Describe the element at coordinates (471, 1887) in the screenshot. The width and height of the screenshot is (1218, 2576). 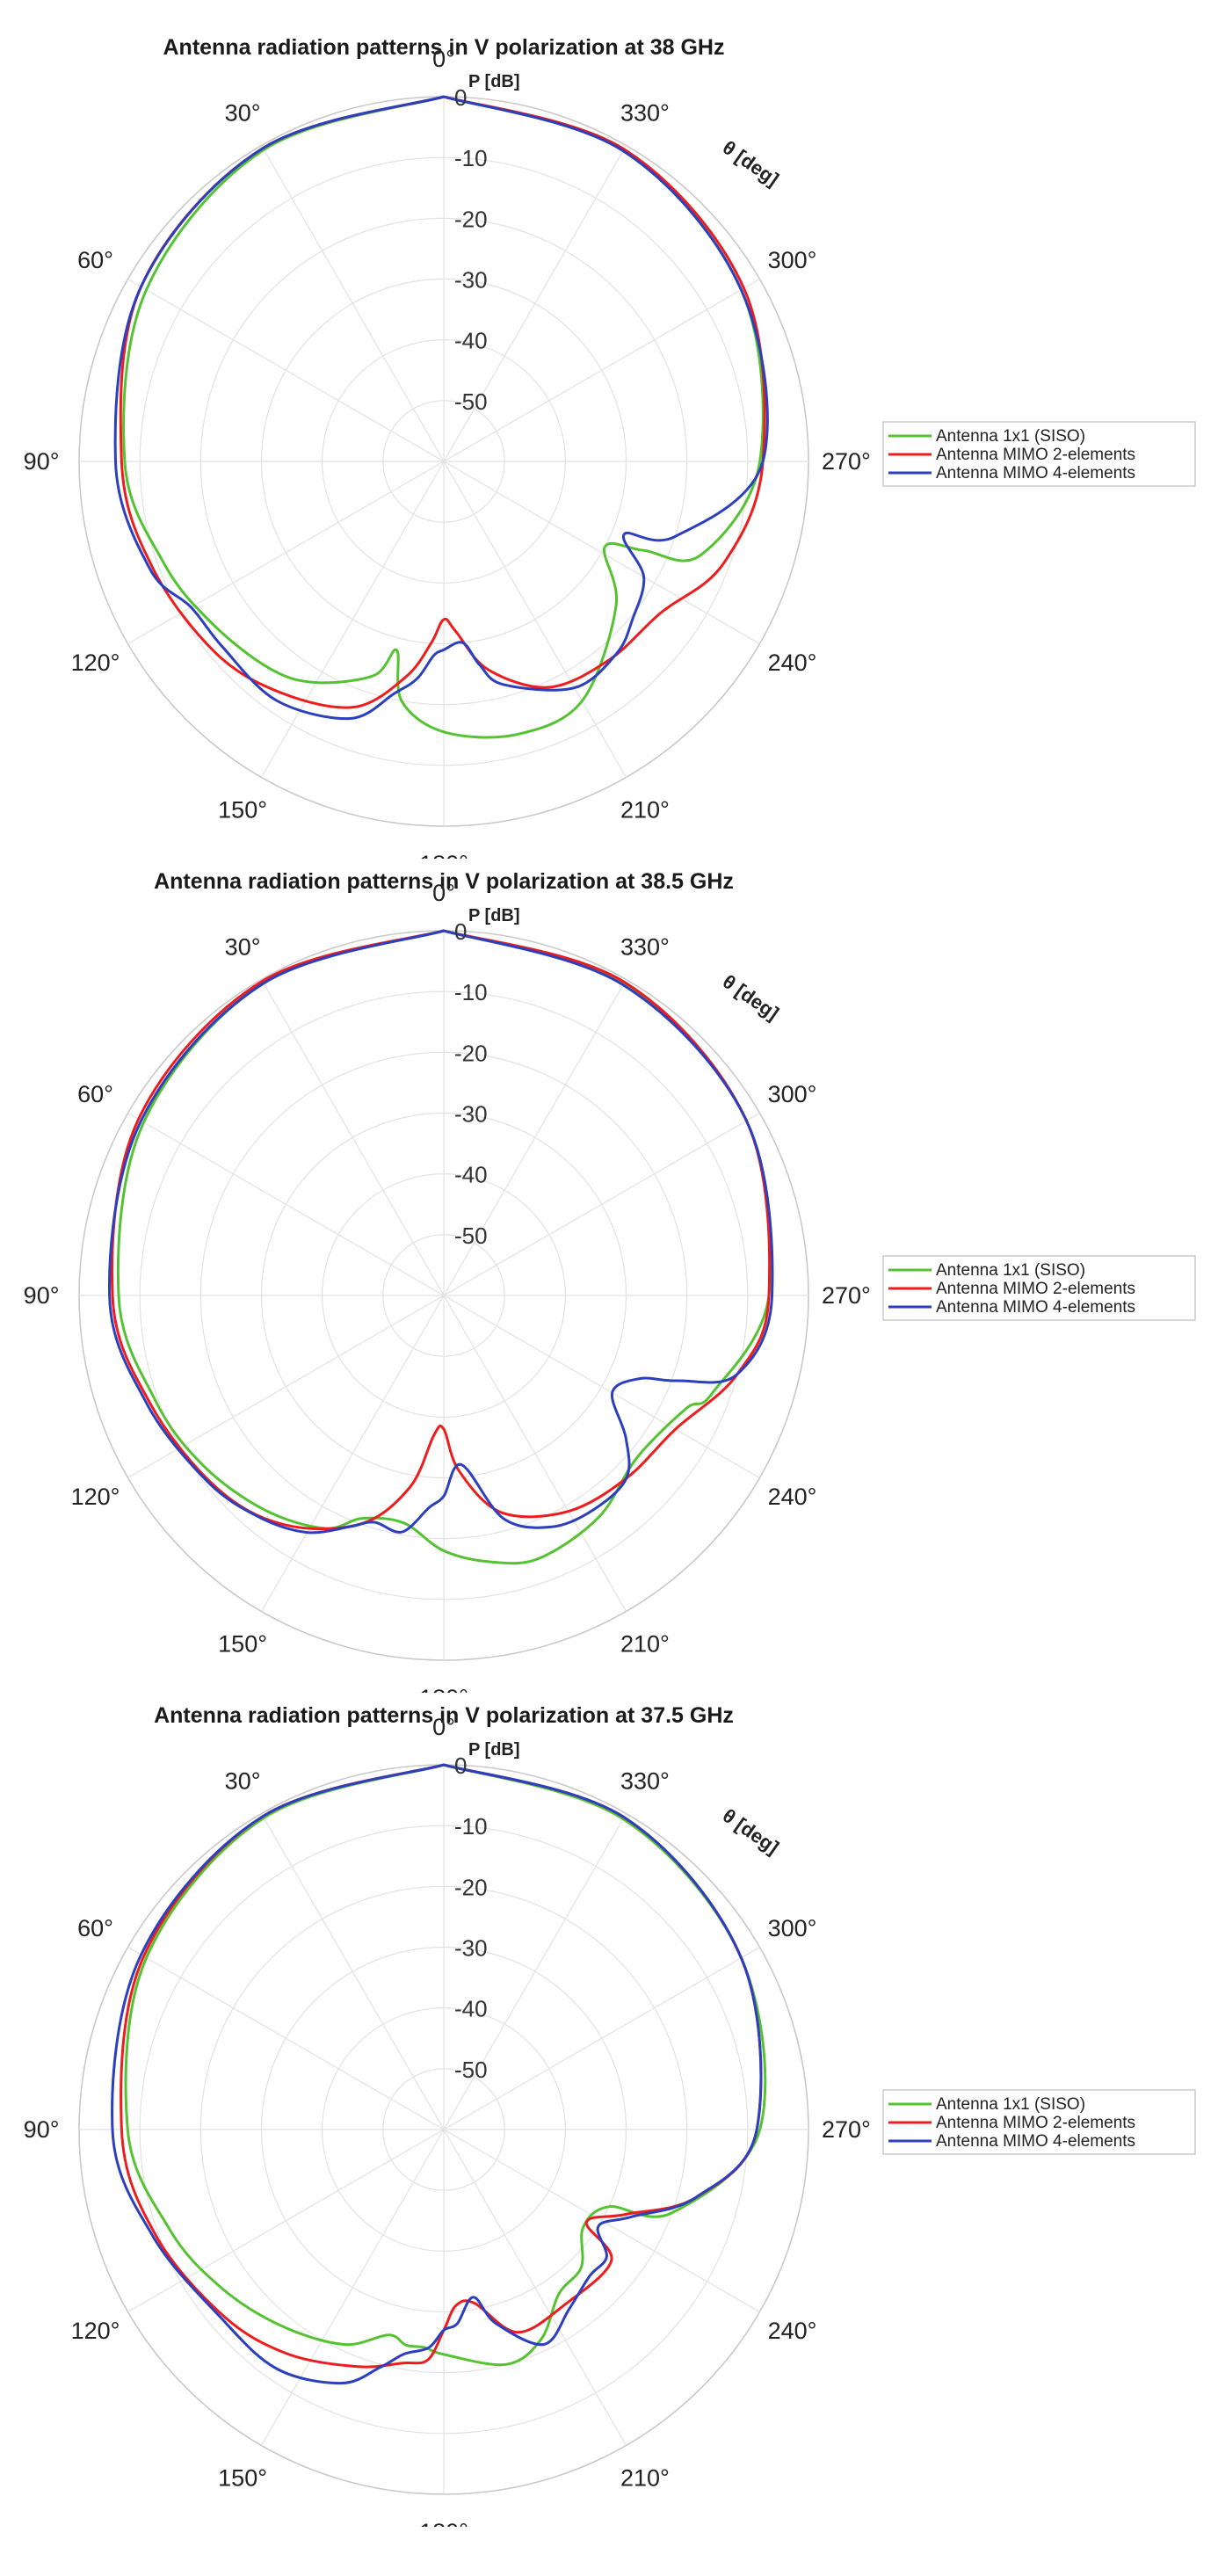
I see `r-tick-label: -20` at that location.